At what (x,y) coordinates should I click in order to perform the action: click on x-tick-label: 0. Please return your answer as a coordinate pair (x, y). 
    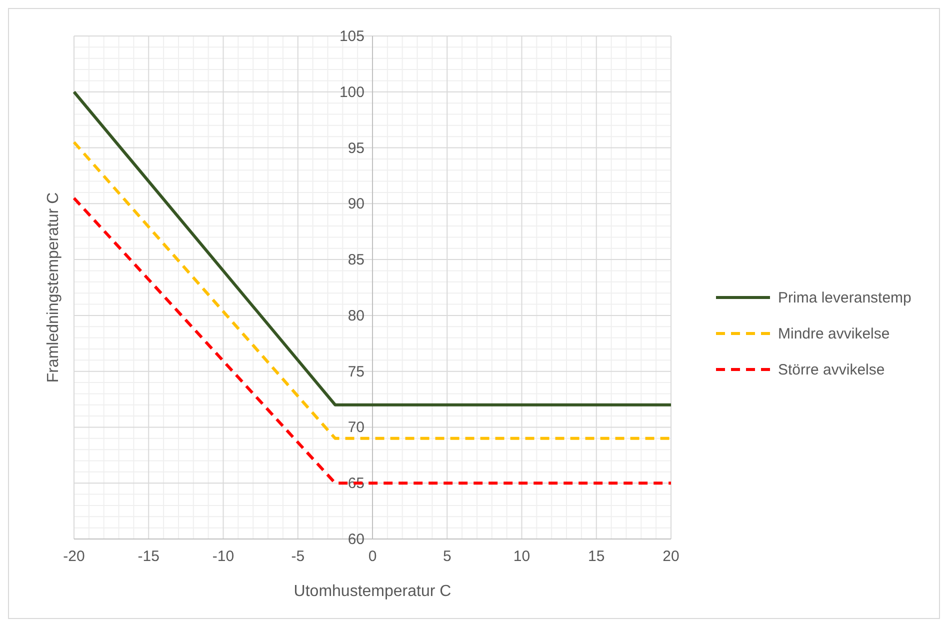
    Looking at the image, I should click on (372, 556).